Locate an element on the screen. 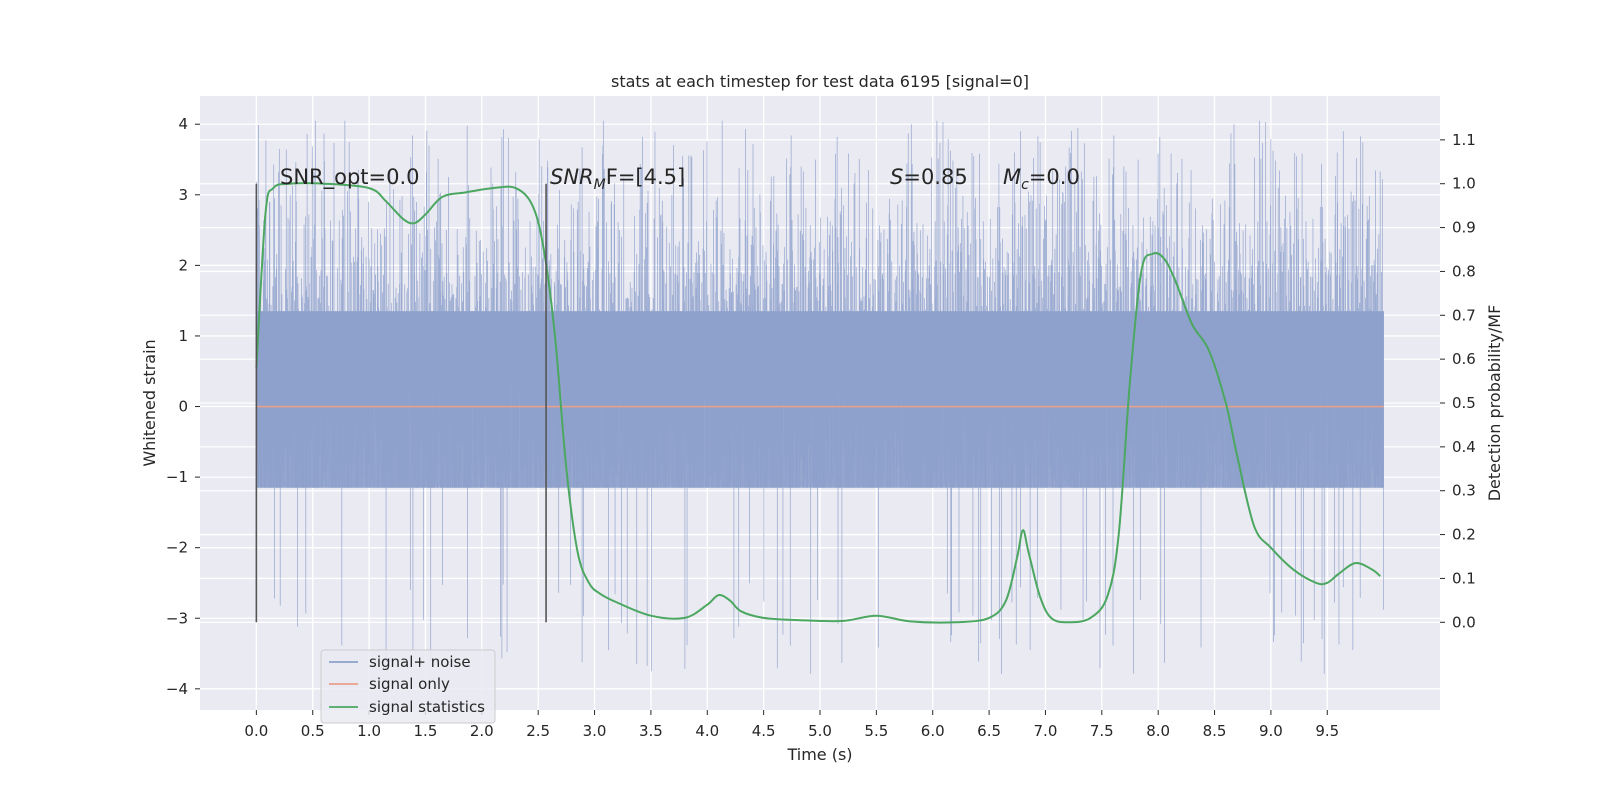 This screenshot has height=800, width=1600. x-tick-label: 9.5 is located at coordinates (1327, 731).